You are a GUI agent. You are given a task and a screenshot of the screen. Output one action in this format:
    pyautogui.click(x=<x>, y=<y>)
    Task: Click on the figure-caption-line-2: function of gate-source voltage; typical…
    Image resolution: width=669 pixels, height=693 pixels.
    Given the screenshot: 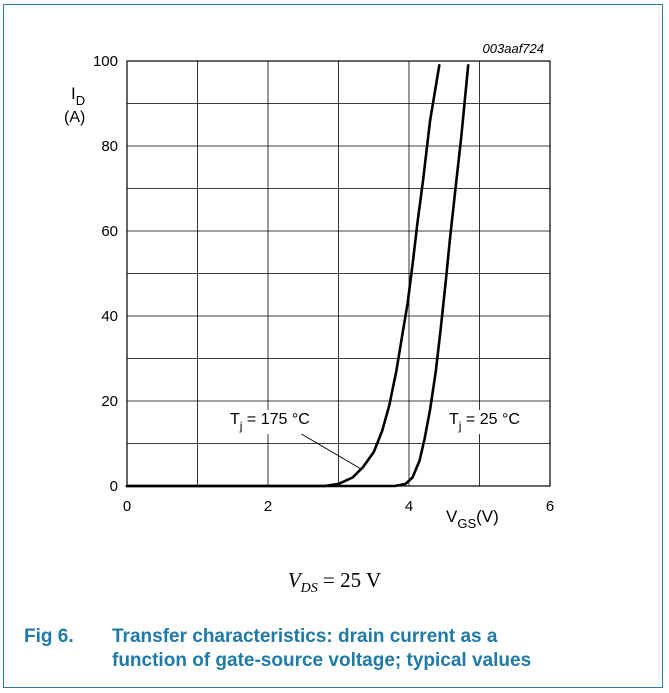 What is the action you would take?
    pyautogui.click(x=322, y=660)
    